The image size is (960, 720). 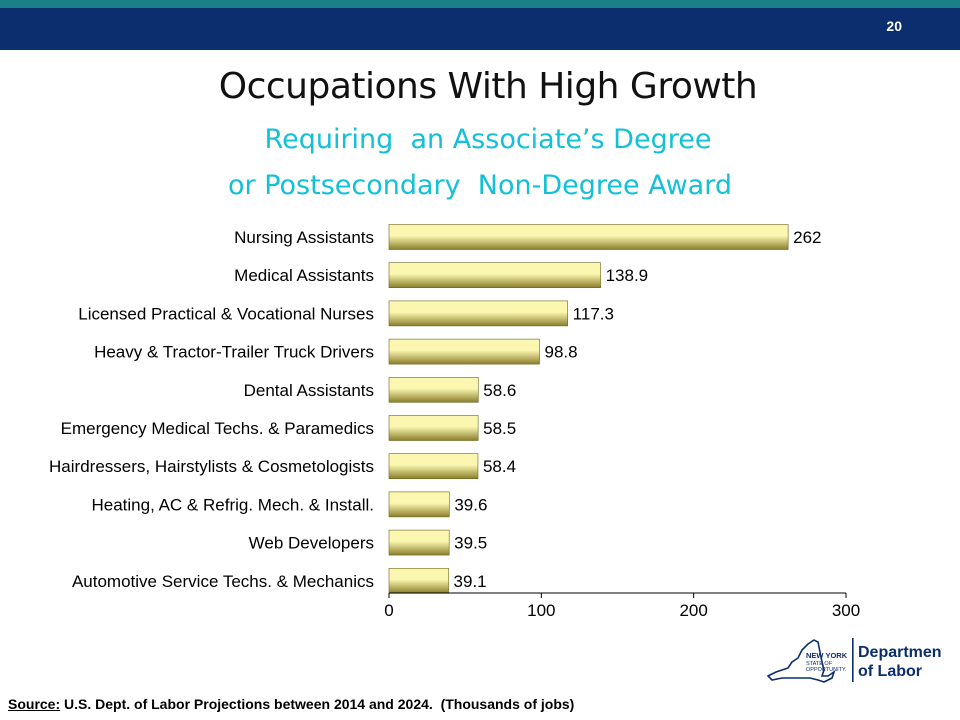 What do you see at coordinates (900, 652) in the screenshot?
I see `logo-dept-line1: Department` at bounding box center [900, 652].